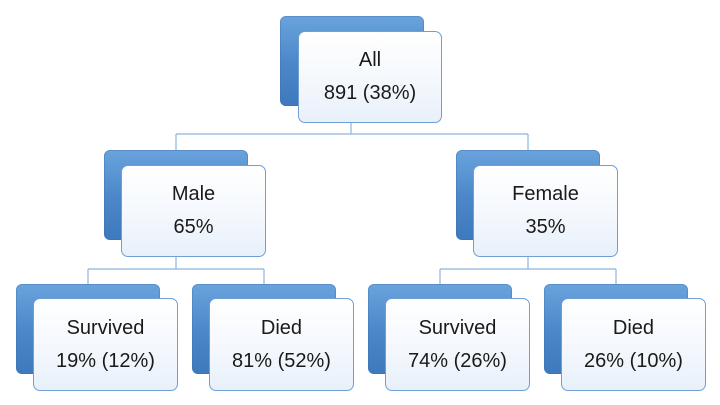 This screenshot has width=720, height=405. I want to click on node-male-died: Died 81% (52%), so click(273, 338).